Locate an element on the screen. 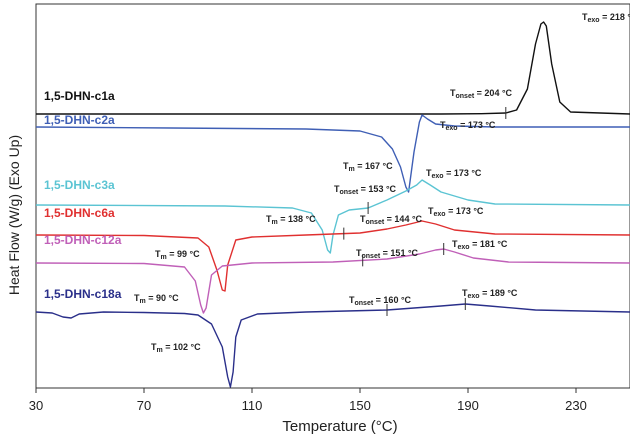 The image size is (630, 440). series-label-1: 1,5-DHN-c2a is located at coordinates (79, 120).